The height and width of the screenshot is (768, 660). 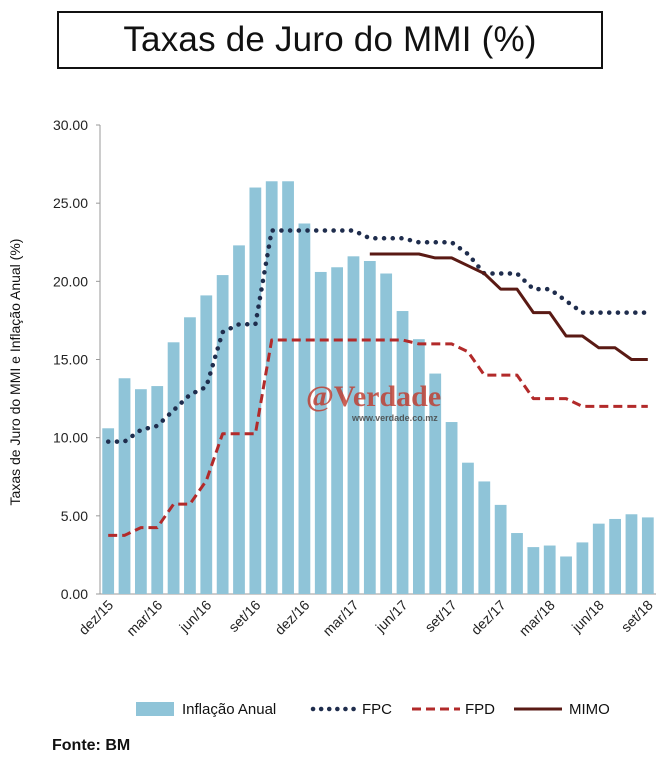 What do you see at coordinates (291, 617) in the screenshot?
I see `x-tick-label: dez/16` at bounding box center [291, 617].